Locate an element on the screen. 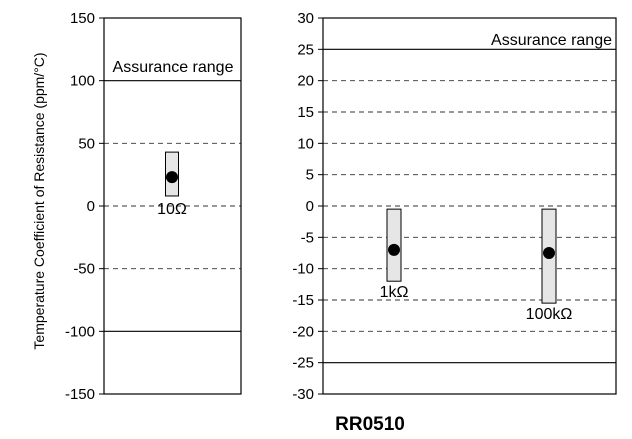  y-tick-label: -5 is located at coordinates (307, 237).